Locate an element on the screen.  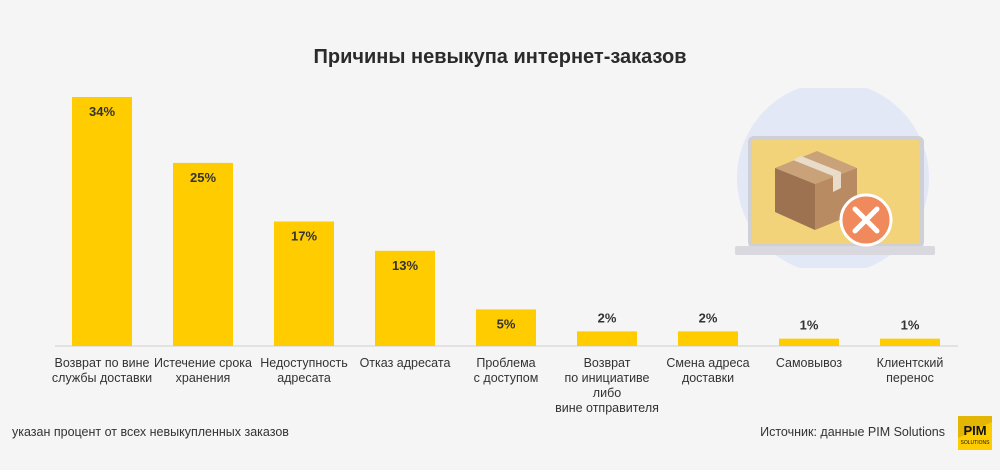
source-note: Источник: данные PIM Solutions is located at coordinates (852, 432).